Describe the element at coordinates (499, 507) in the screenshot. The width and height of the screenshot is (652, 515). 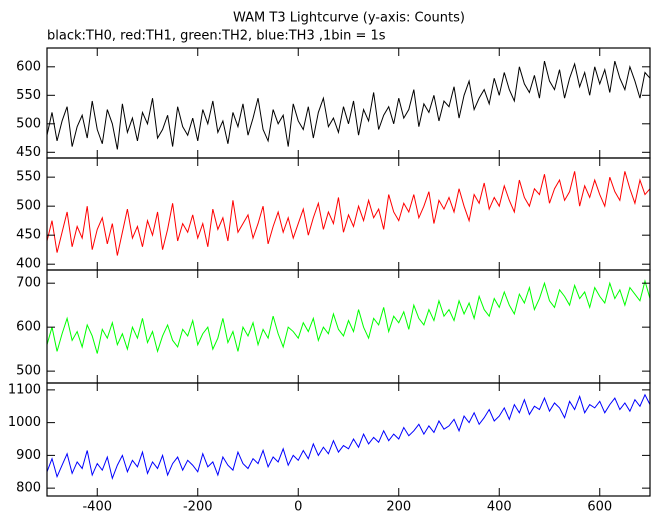
I see `x-tick-label: 400` at that location.